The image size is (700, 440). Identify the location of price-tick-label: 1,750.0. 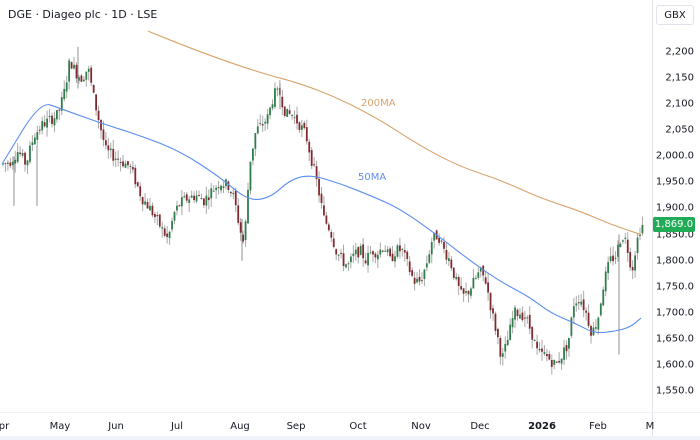
(674, 287).